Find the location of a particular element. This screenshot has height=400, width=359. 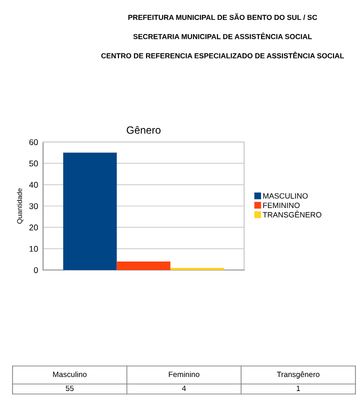

y-tick-label: 60 is located at coordinates (33, 142).